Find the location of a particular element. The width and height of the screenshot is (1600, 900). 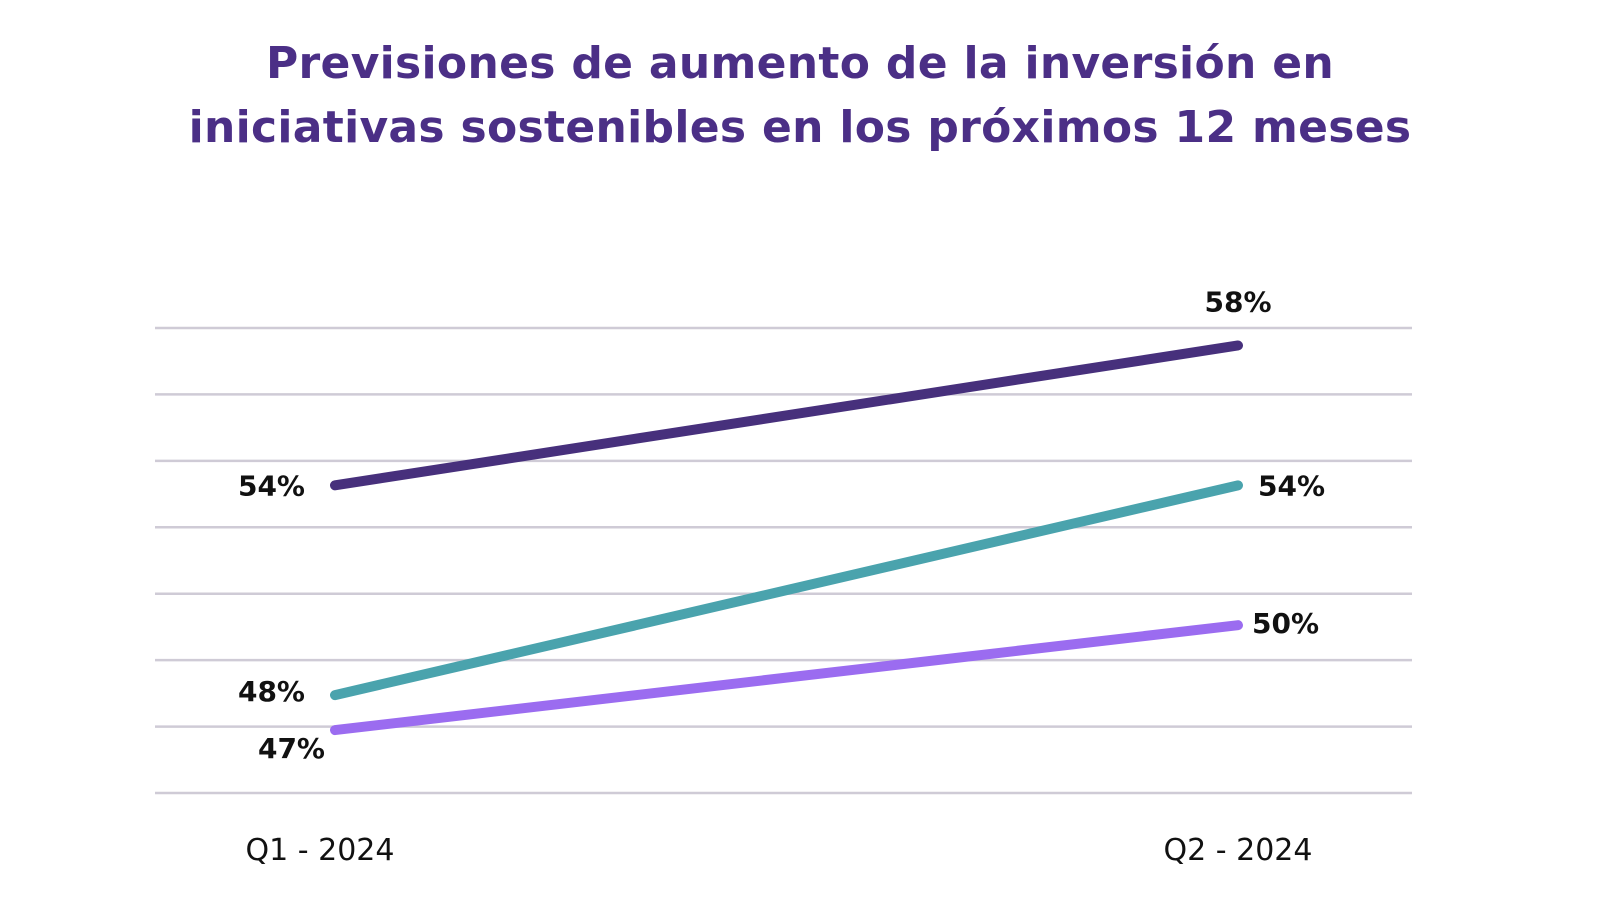

data-label: 47% is located at coordinates (291, 748).